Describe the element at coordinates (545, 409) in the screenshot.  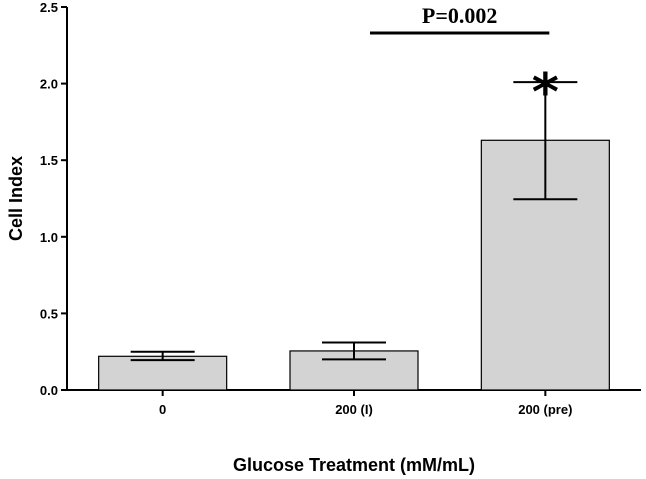
I see `x-tick-label: 200 (pre)` at that location.